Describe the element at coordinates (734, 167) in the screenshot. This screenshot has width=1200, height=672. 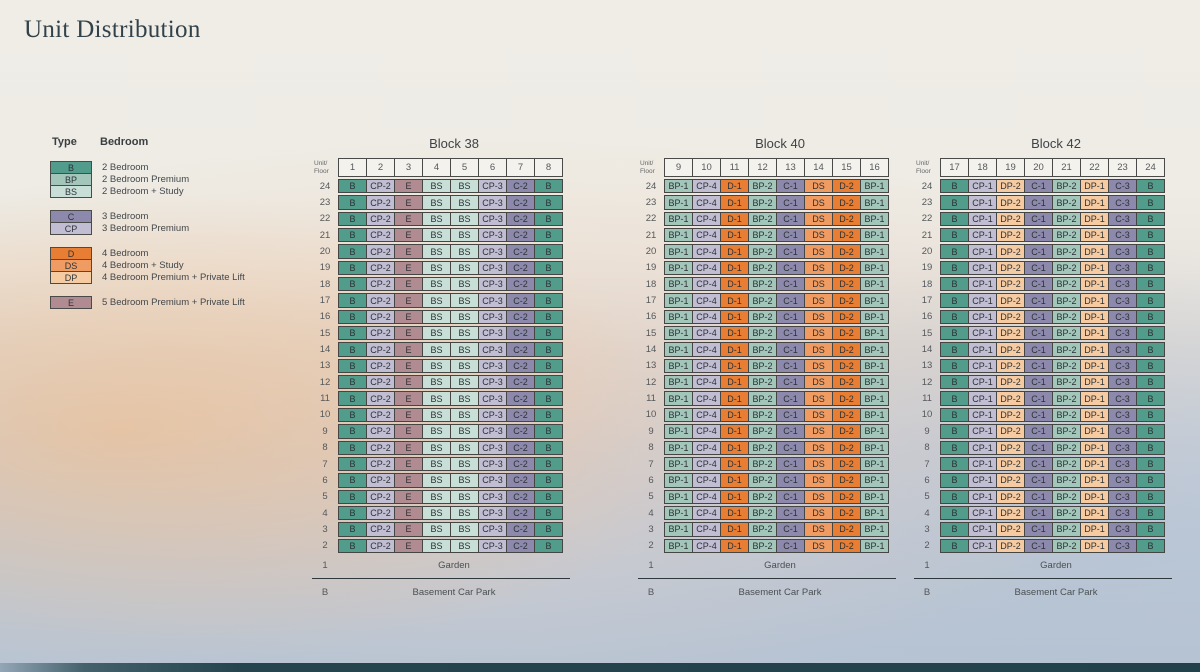
I see `unit-number-header: 11` at that location.